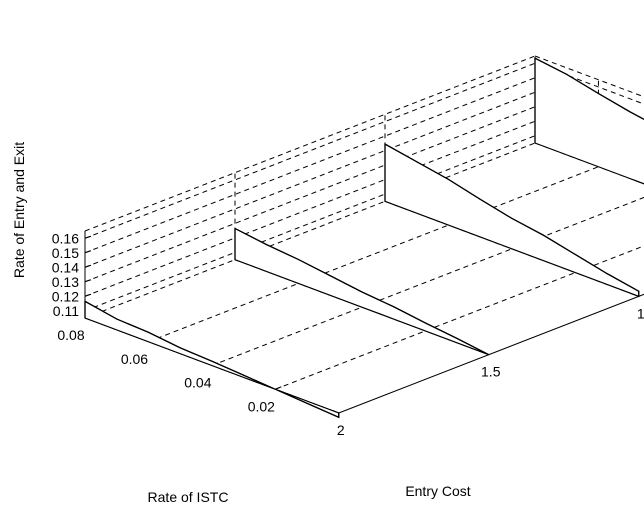 This screenshot has width=644, height=512. I want to click on y-tick-label: 2, so click(341, 430).